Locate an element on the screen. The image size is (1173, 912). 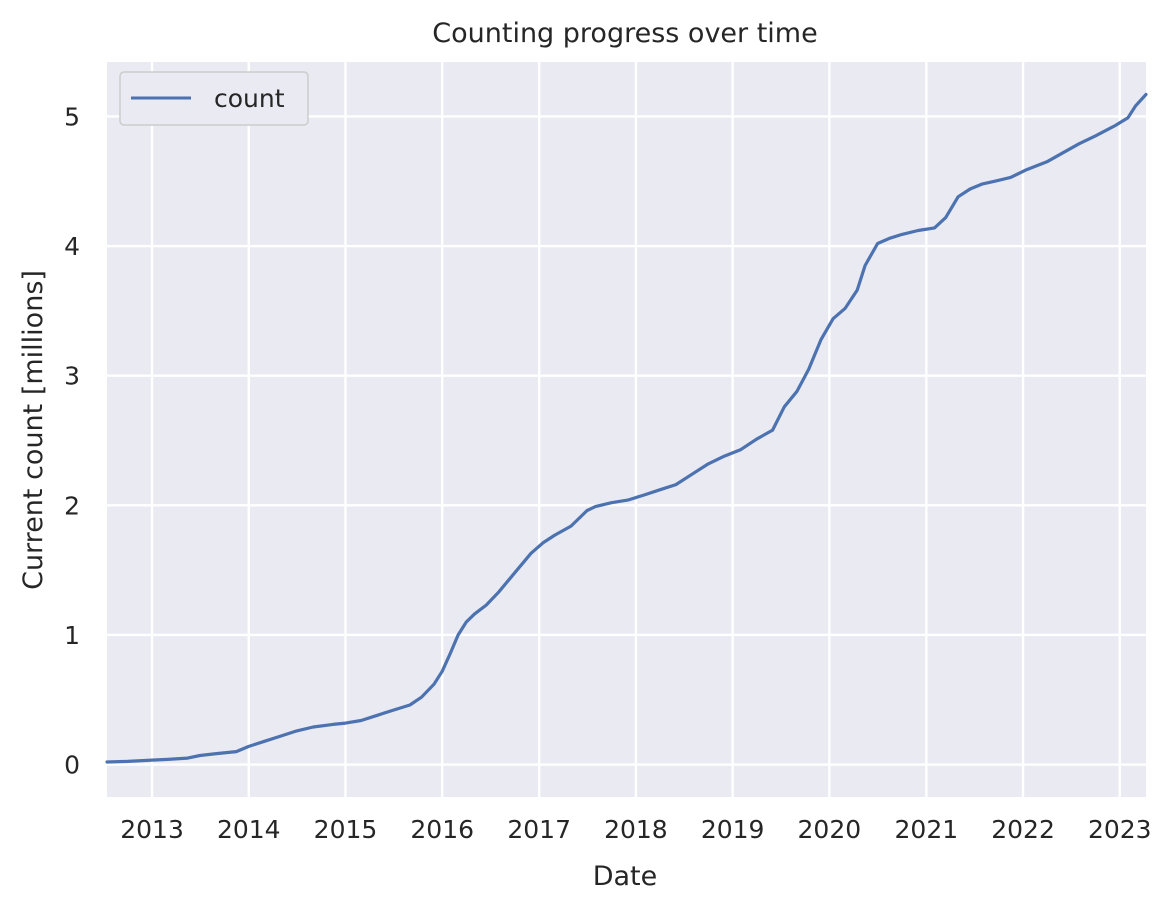
y-tick-label-5: 5 is located at coordinates (72, 116).